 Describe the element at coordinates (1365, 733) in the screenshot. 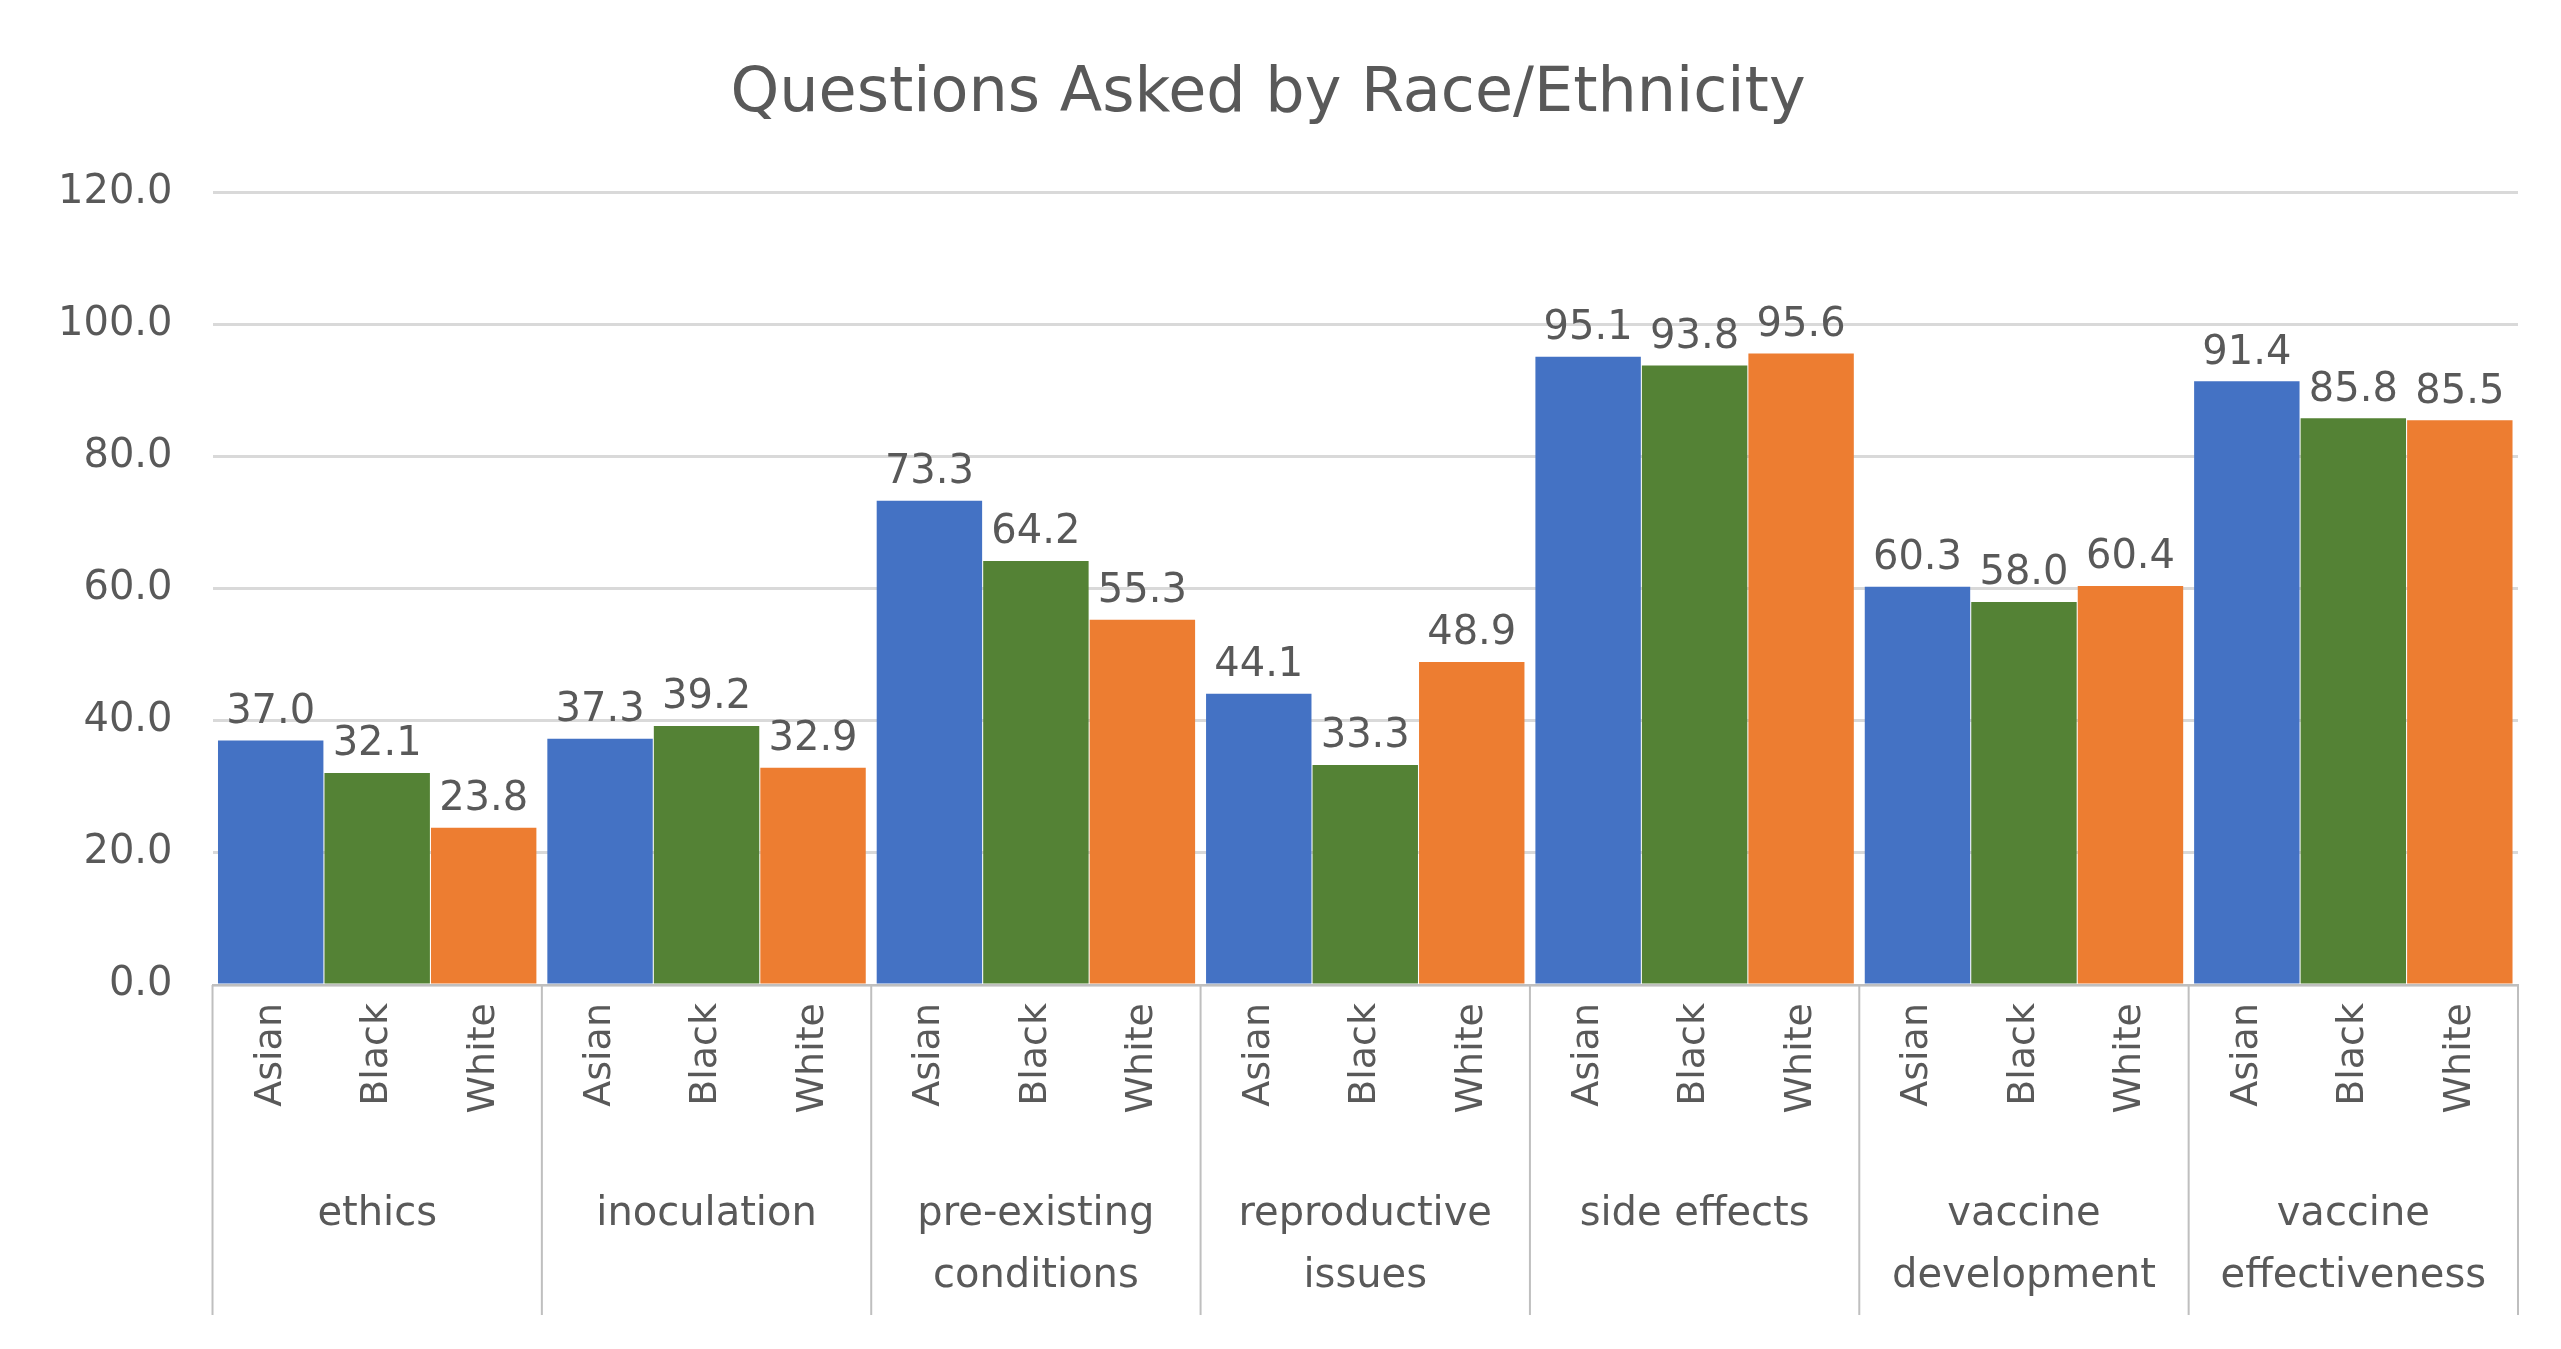

I see `data-label: 33.3` at that location.